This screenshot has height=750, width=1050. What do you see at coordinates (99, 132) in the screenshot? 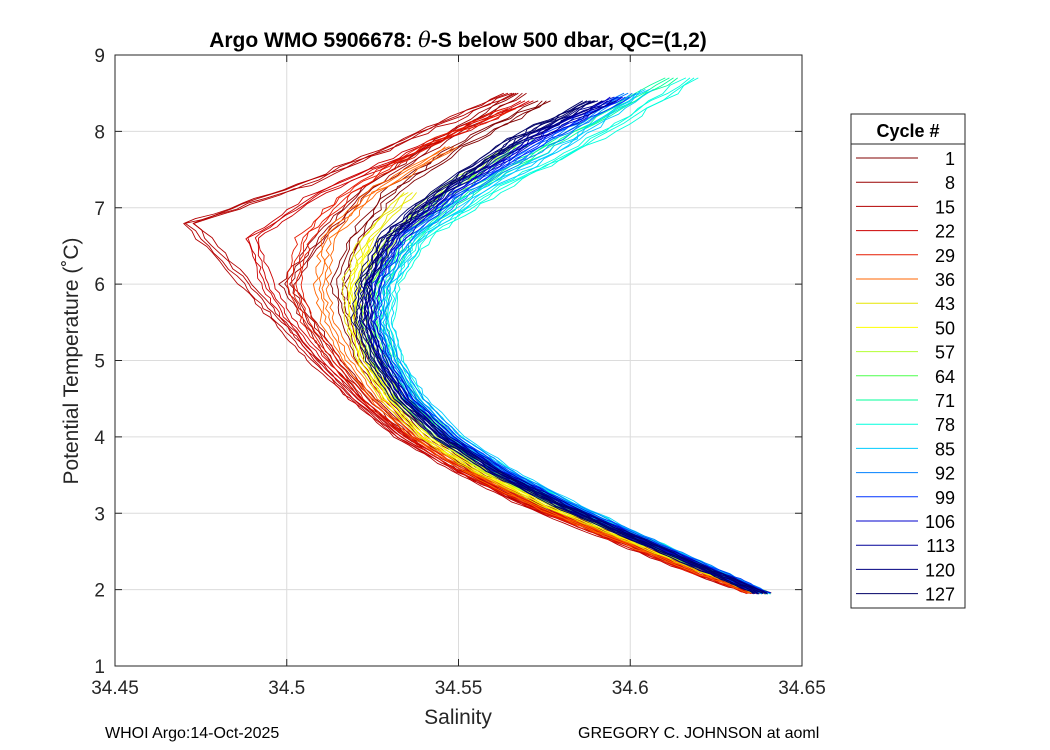
I see `y-tick-label: 8` at bounding box center [99, 132].